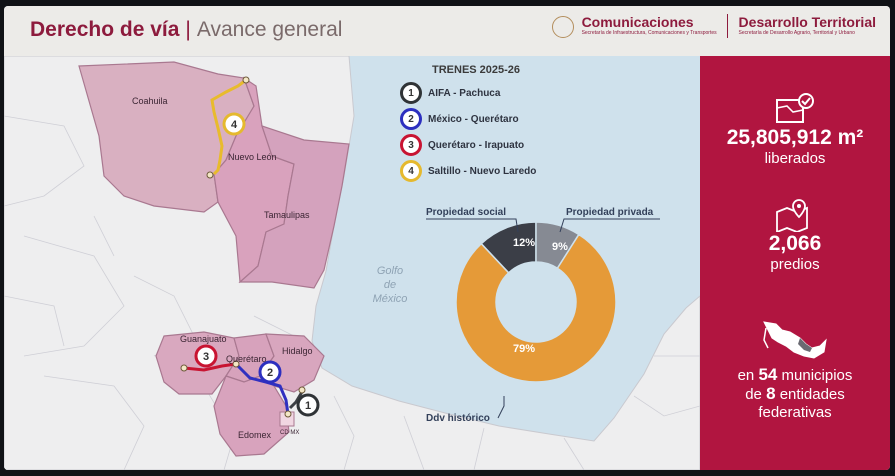 The image size is (895, 476). I want to click on state-tamaulipas, so click(294, 207).